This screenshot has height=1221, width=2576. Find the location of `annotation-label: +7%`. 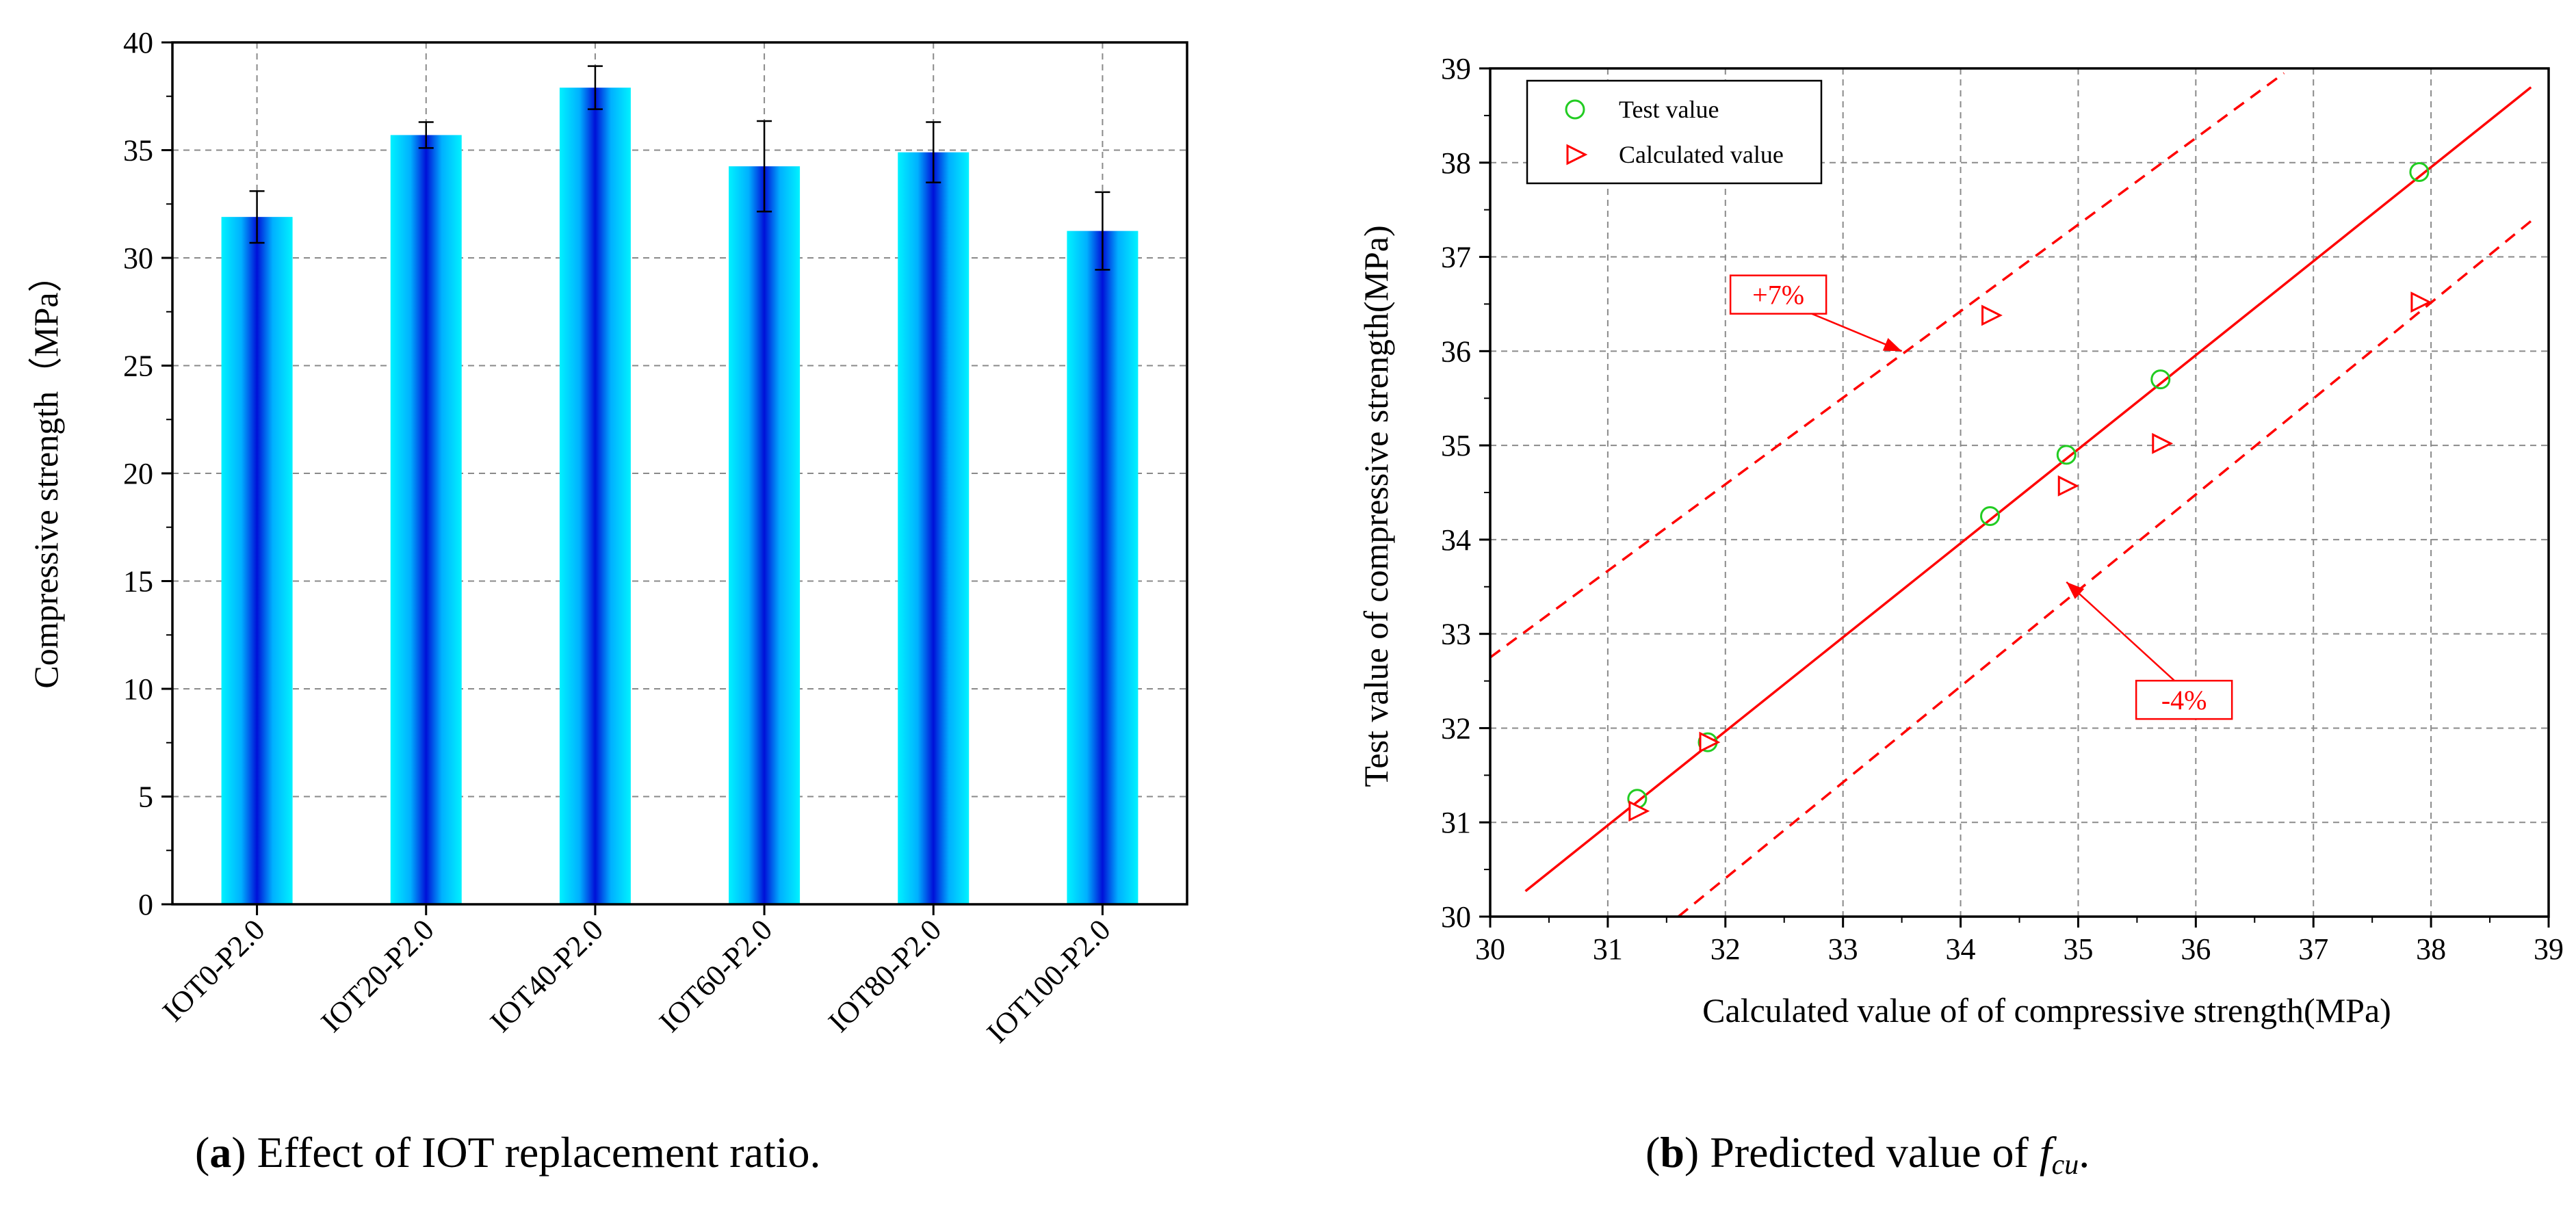

annotation-label: +7% is located at coordinates (1778, 295).